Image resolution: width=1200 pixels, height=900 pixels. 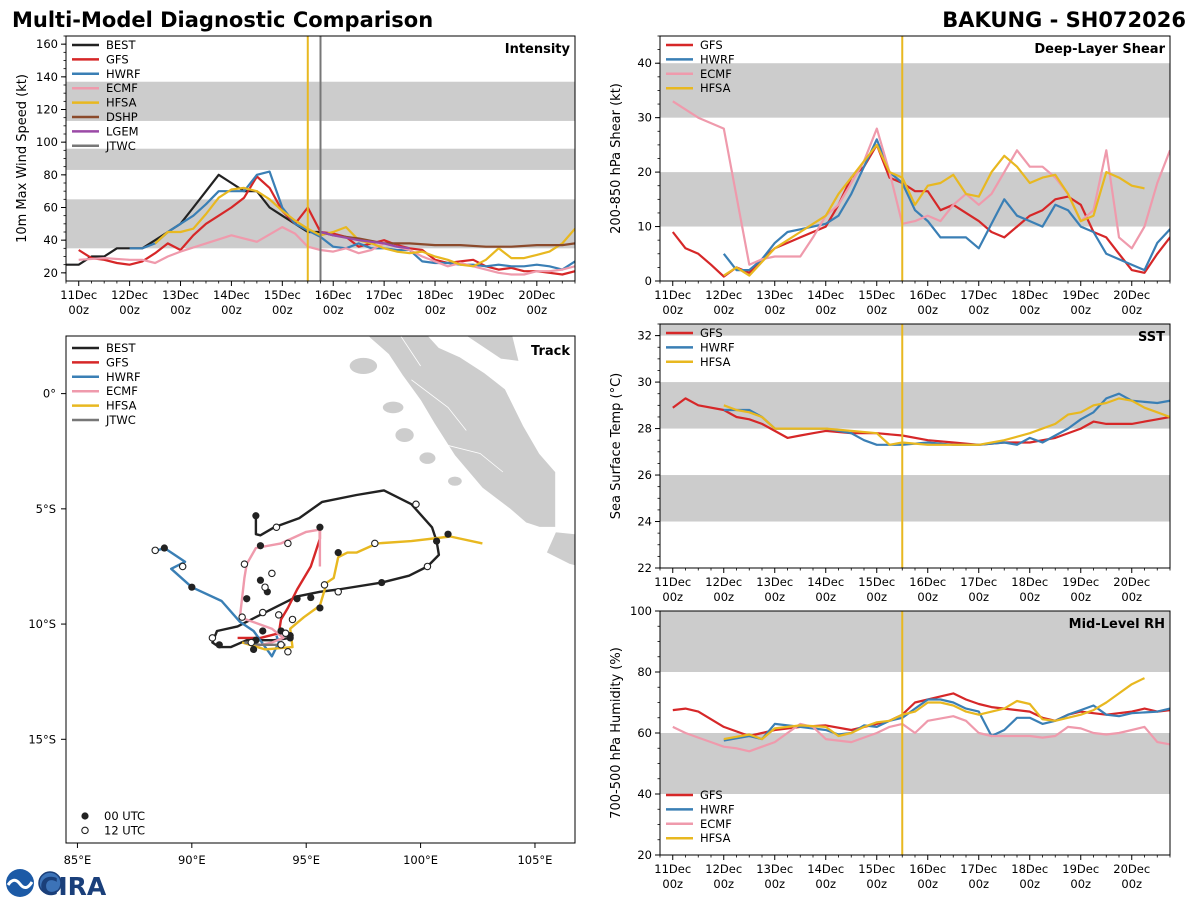 What do you see at coordinates (192, 860) in the screenshot?
I see `lon-tick-label: 90°E` at bounding box center [192, 860].